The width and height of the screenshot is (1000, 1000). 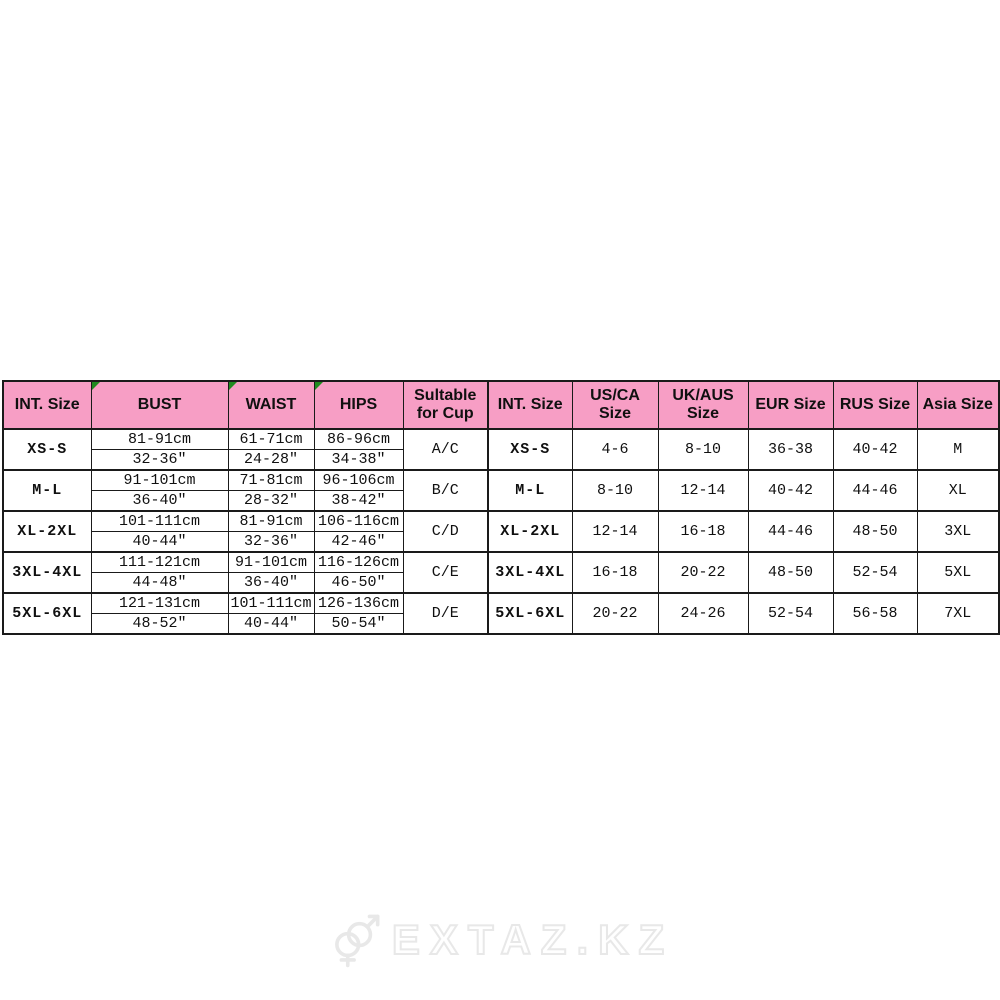 What do you see at coordinates (159, 521) in the screenshot?
I see `bust-cm-cell: 101-111cm` at bounding box center [159, 521].